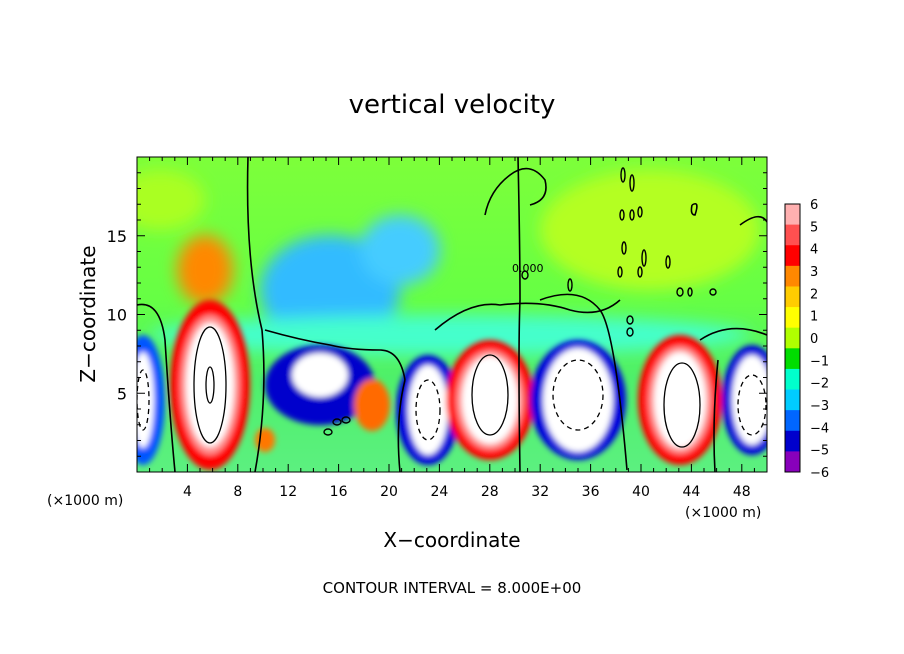 The height and width of the screenshot is (654, 904). Describe the element at coordinates (288, 492) in the screenshot. I see `x-tick-label: 12` at that location.